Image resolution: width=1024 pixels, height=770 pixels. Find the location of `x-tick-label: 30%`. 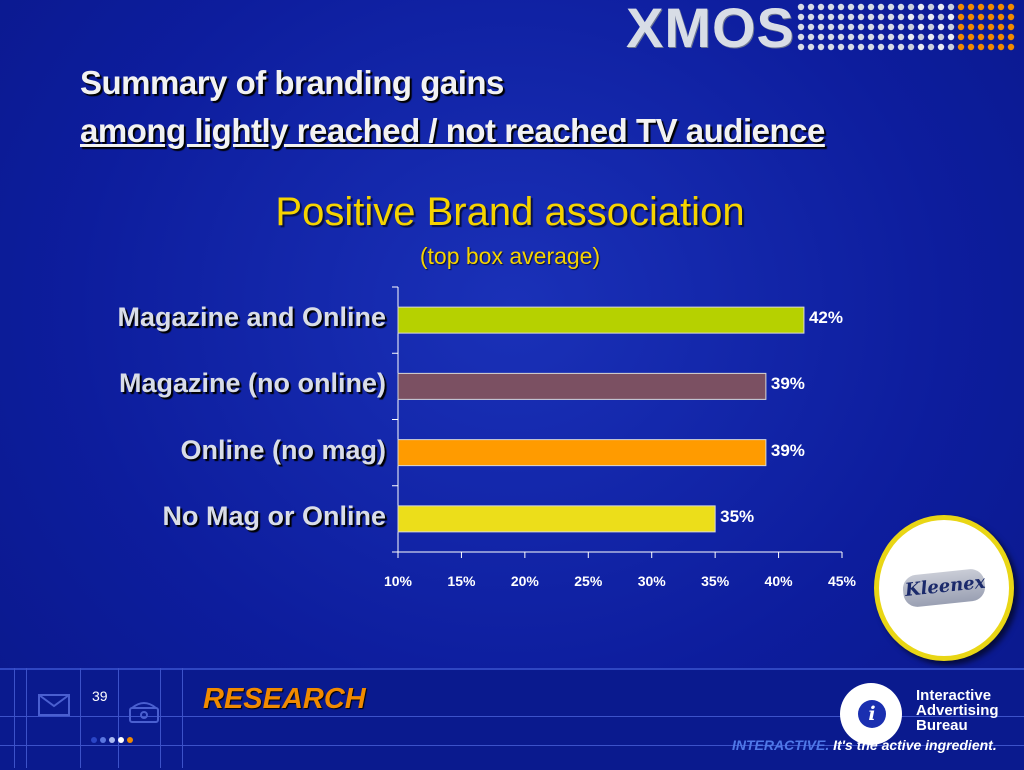

x-tick-label: 30% is located at coordinates (651, 581).